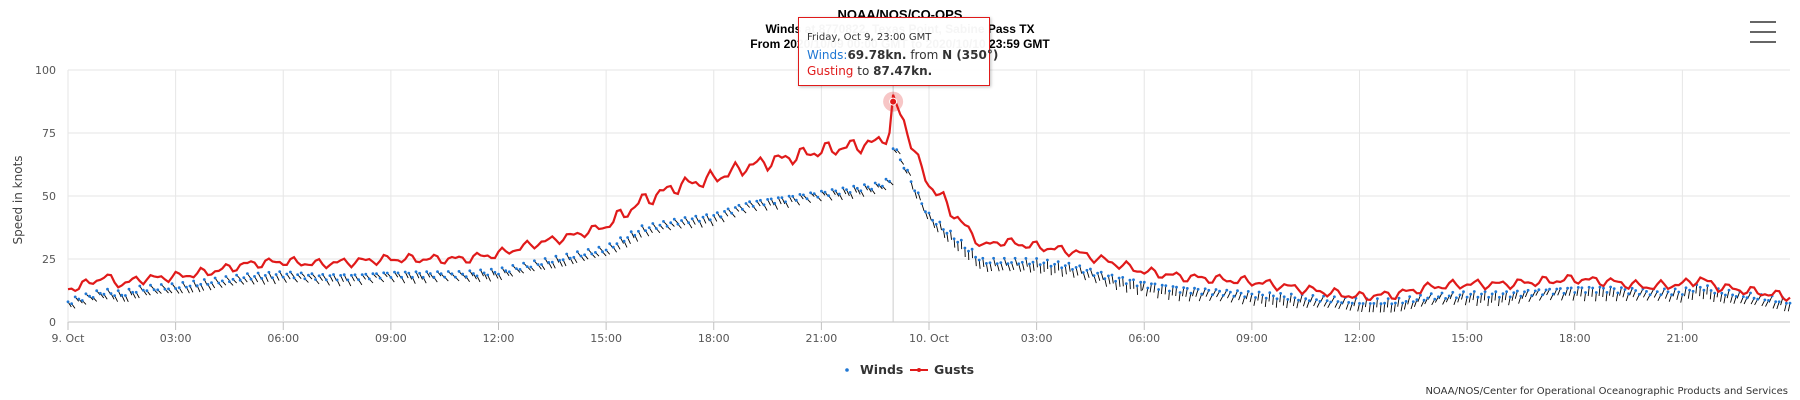 The height and width of the screenshot is (400, 1800). Describe the element at coordinates (942, 369) in the screenshot. I see `legend-item-gusts: Gusts` at that location.